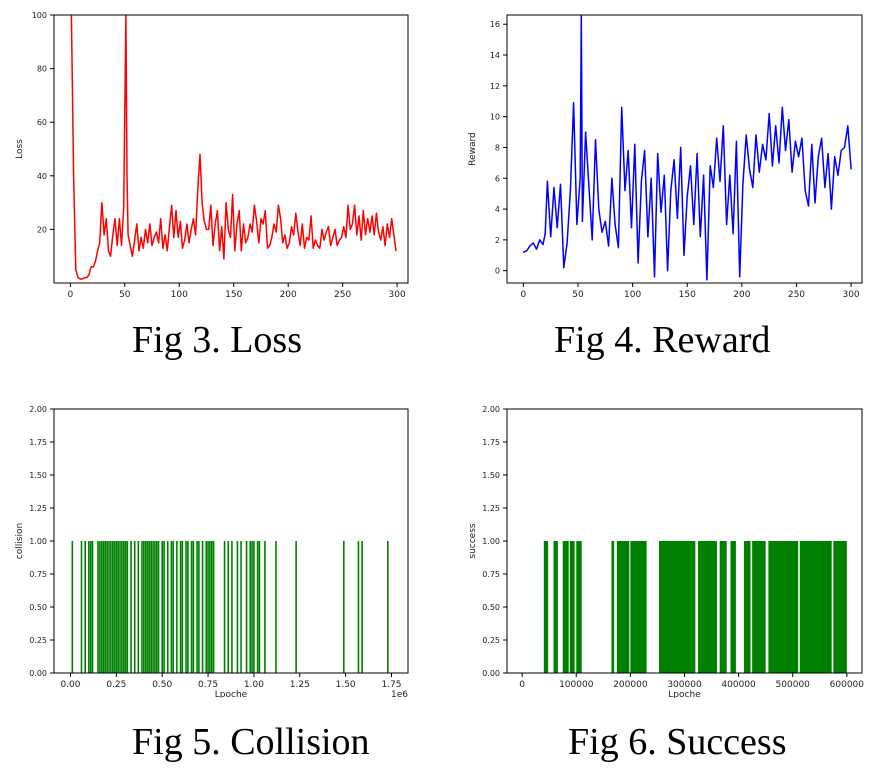 This screenshot has width=884, height=782. I want to click on collision-x-tick-label: 0.75, so click(208, 685).